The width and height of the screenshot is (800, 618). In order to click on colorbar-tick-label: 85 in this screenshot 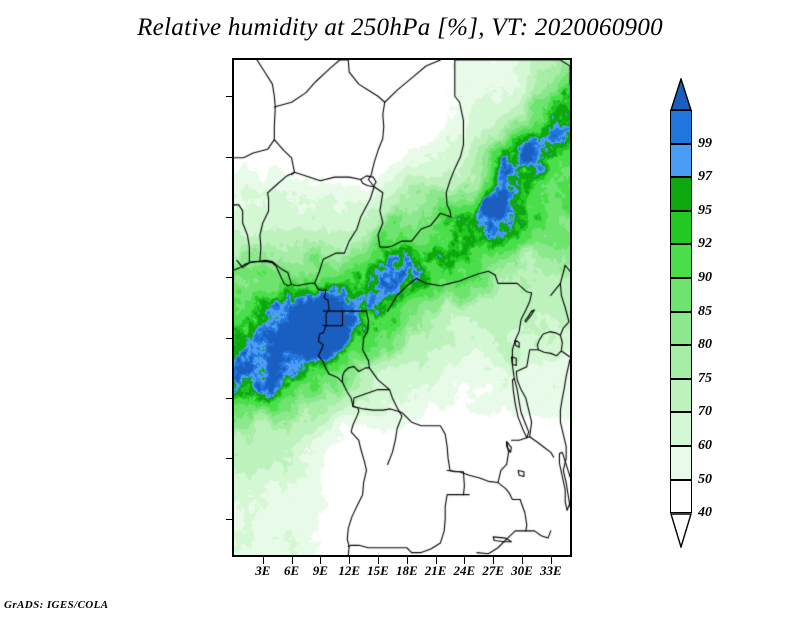, I will do `click(705, 311)`.